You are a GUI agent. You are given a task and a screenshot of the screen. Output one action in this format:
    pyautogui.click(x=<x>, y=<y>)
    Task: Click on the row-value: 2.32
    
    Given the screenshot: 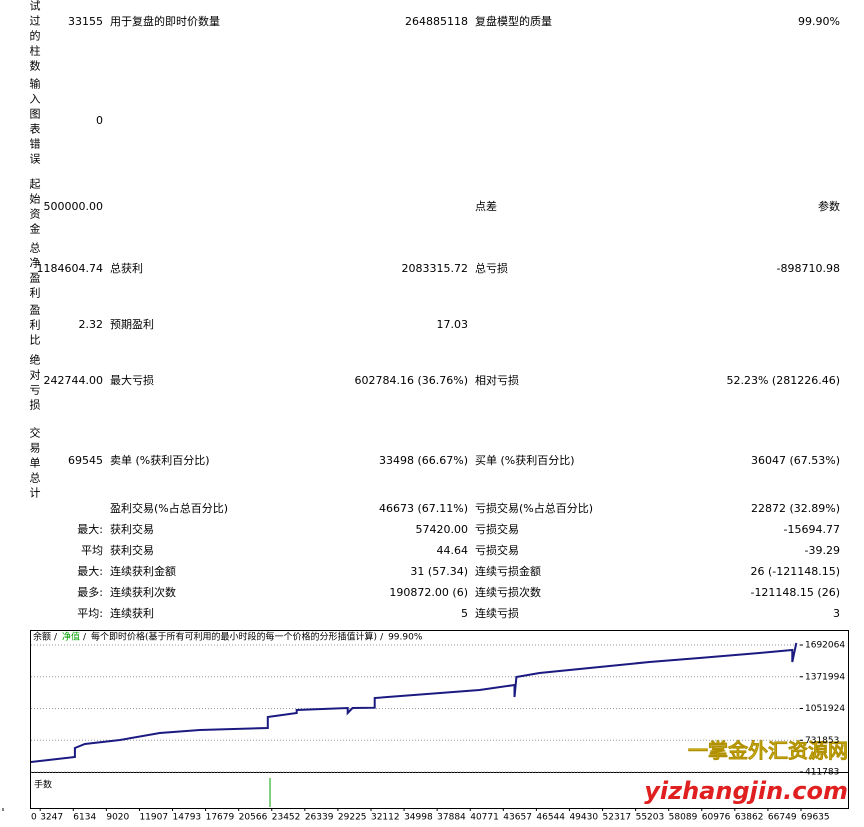 What is the action you would take?
    pyautogui.click(x=91, y=324)
    